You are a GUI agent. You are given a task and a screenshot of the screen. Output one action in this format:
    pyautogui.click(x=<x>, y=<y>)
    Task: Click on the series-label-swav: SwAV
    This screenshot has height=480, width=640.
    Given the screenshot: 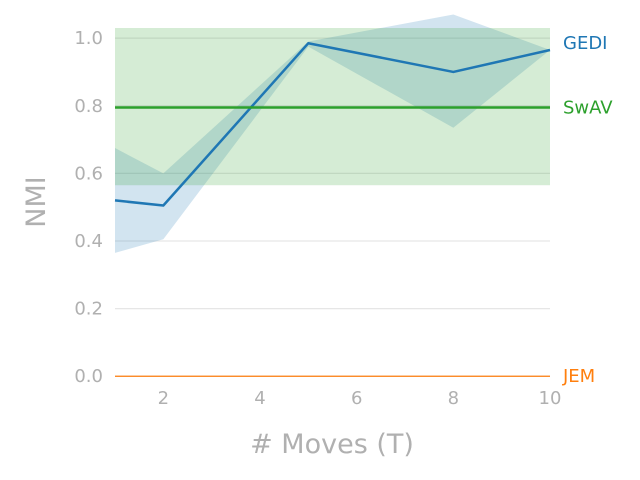 What is the action you would take?
    pyautogui.click(x=588, y=107)
    